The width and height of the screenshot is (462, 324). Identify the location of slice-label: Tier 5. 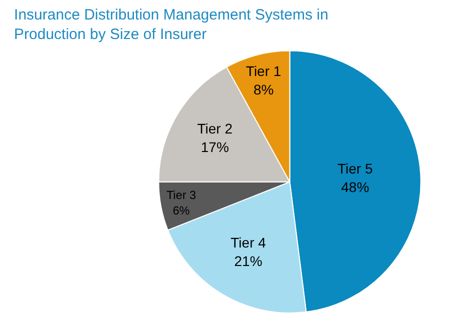
(355, 168).